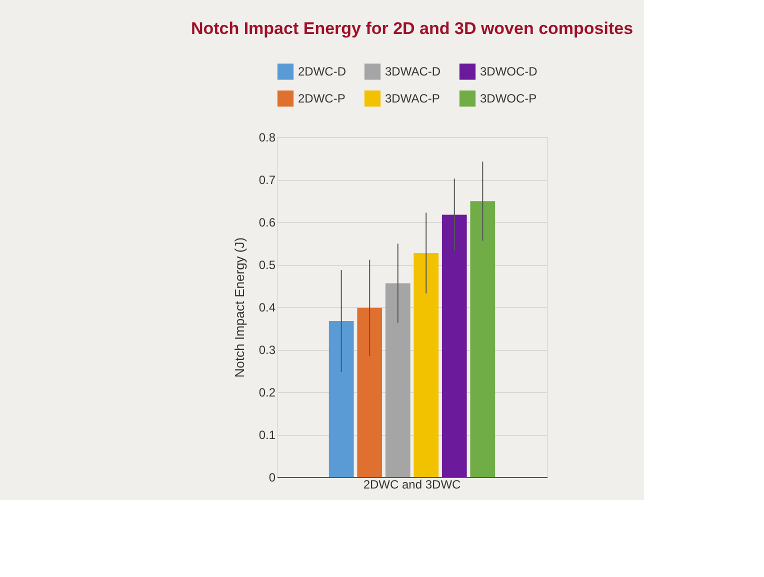 The width and height of the screenshot is (764, 577). What do you see at coordinates (267, 180) in the screenshot?
I see `y-tick-label: 0.7` at bounding box center [267, 180].